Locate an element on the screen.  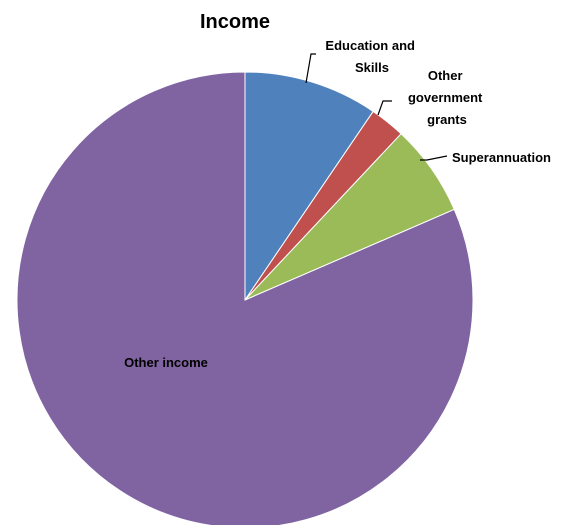
slice-label-text-education: Education and Skills is located at coordinates (371, 56).